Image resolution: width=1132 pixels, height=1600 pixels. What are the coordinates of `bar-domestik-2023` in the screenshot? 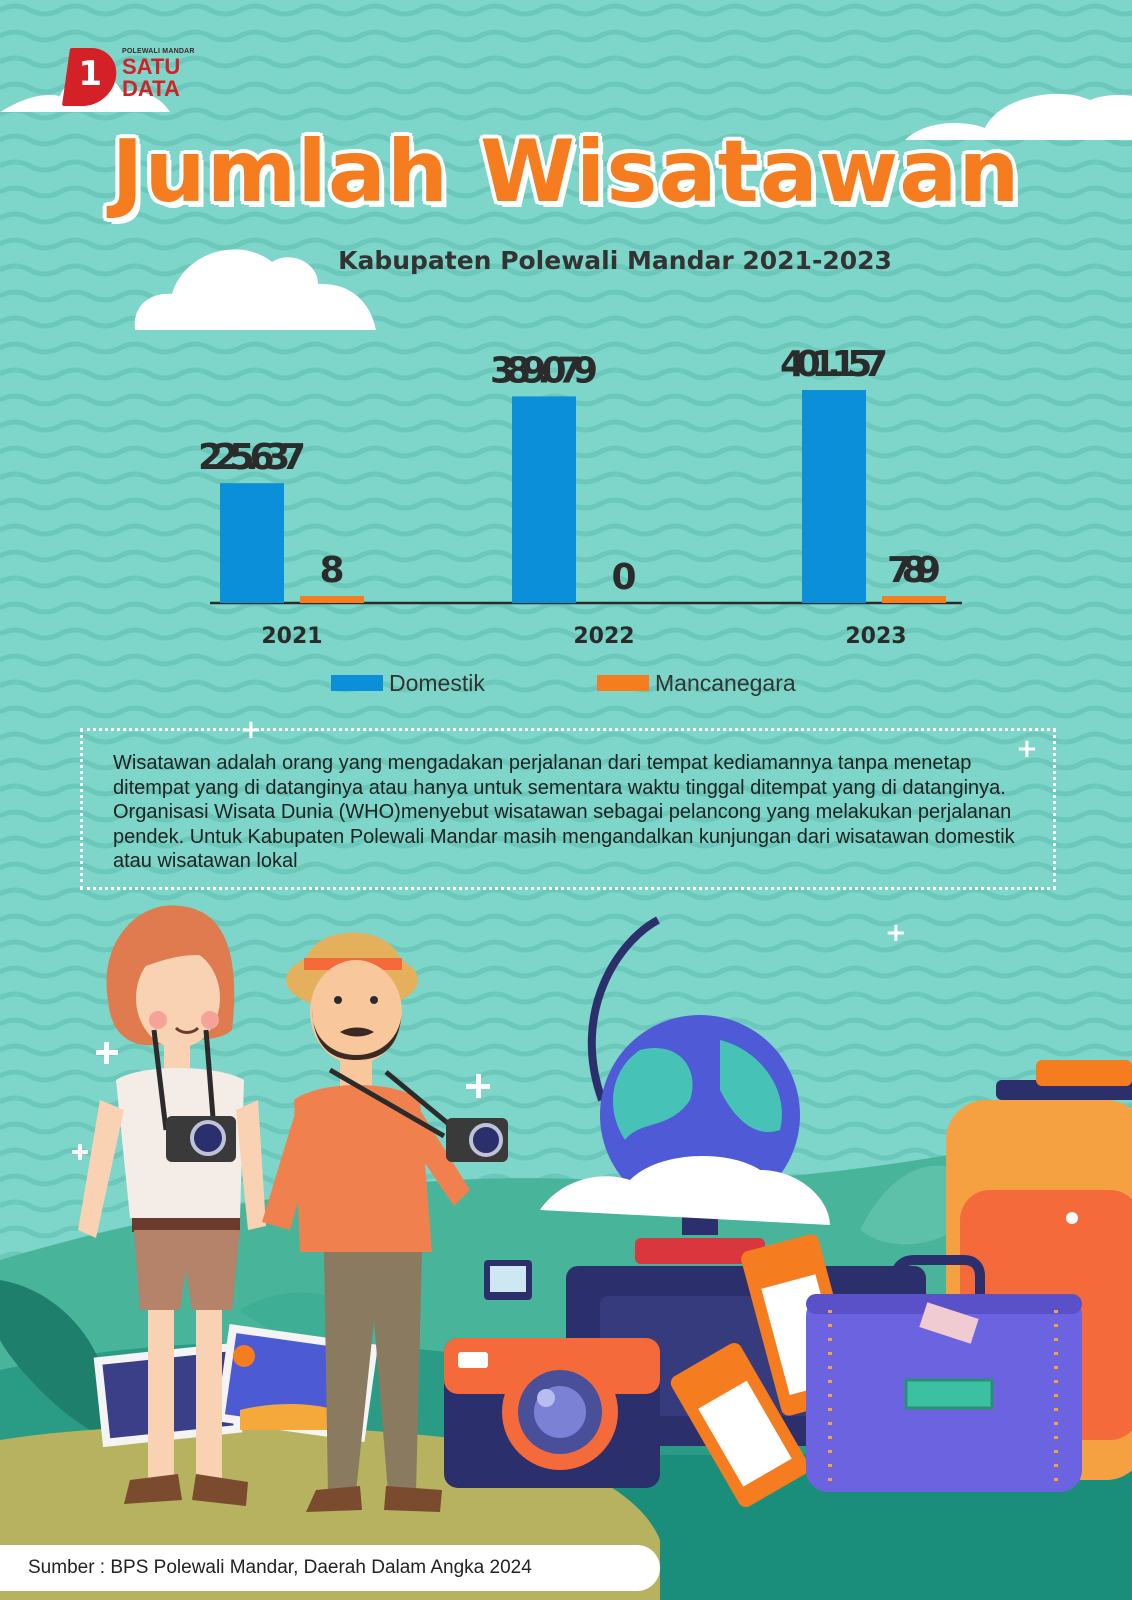 It's located at (834, 496).